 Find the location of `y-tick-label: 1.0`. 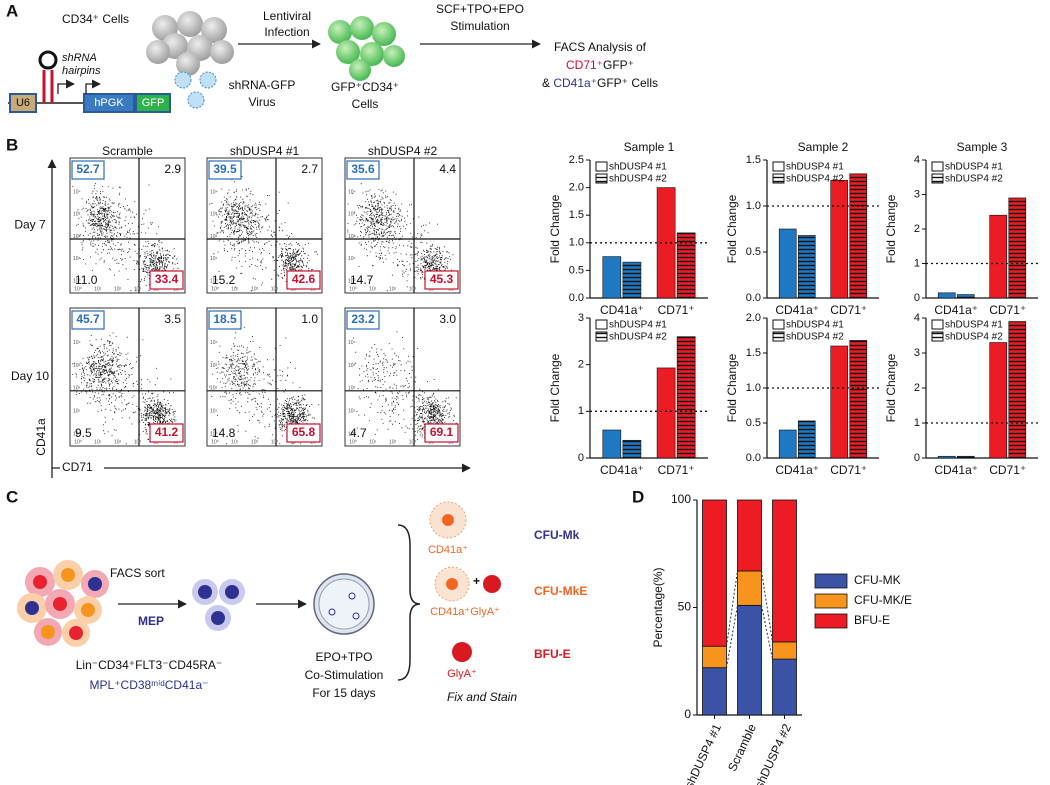

y-tick-label: 1.0 is located at coordinates (576, 243).